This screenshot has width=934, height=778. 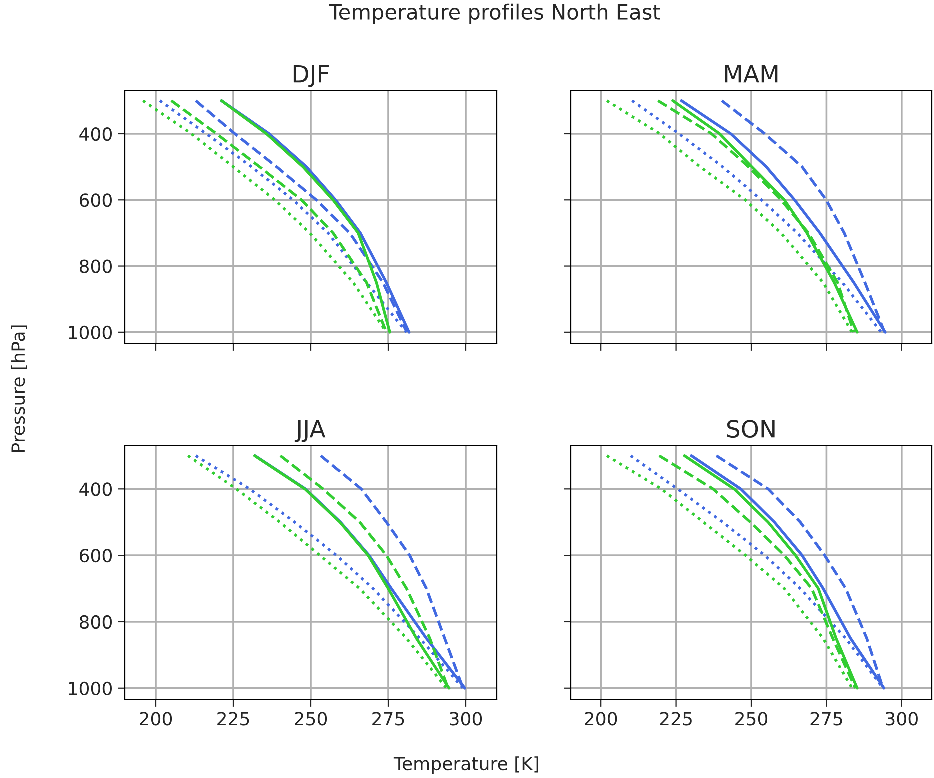 What do you see at coordinates (19, 389) in the screenshot?
I see `y-axis-title: Pressure [hPa]` at bounding box center [19, 389].